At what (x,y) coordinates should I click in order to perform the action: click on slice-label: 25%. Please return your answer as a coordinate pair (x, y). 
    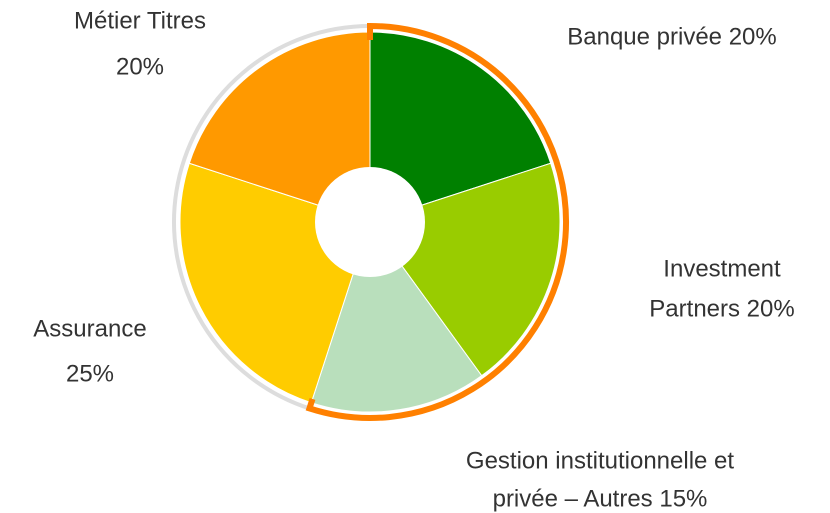
    Looking at the image, I should click on (90, 373).